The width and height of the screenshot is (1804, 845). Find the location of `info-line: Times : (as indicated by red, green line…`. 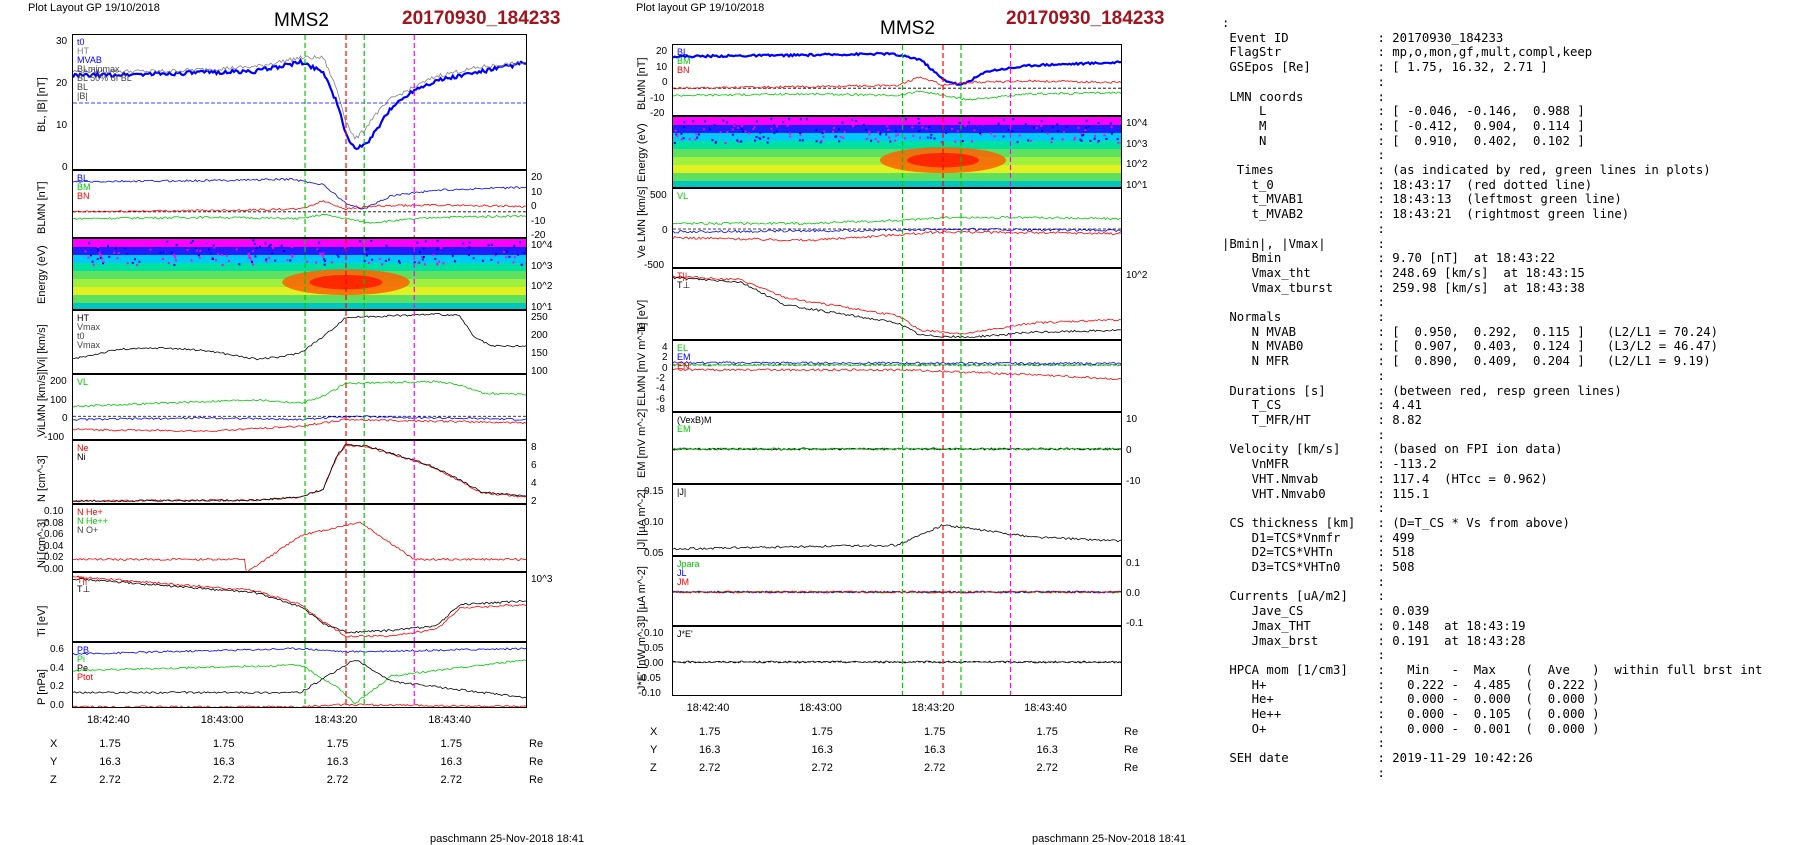

info-line: Times : (as indicated by red, green line… is located at coordinates (1492, 170).